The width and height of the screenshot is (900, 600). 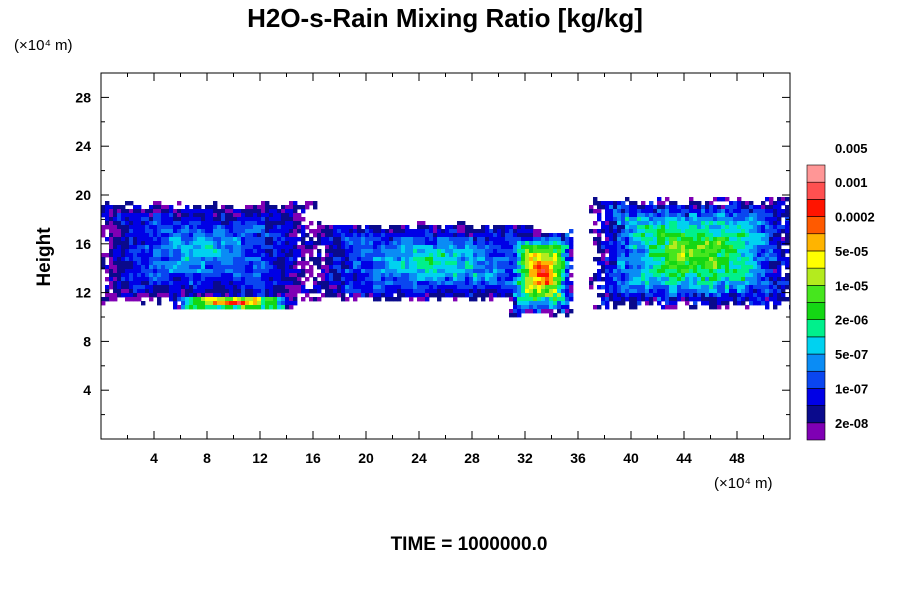 I want to click on x-tick-label: 4, so click(x=154, y=458).